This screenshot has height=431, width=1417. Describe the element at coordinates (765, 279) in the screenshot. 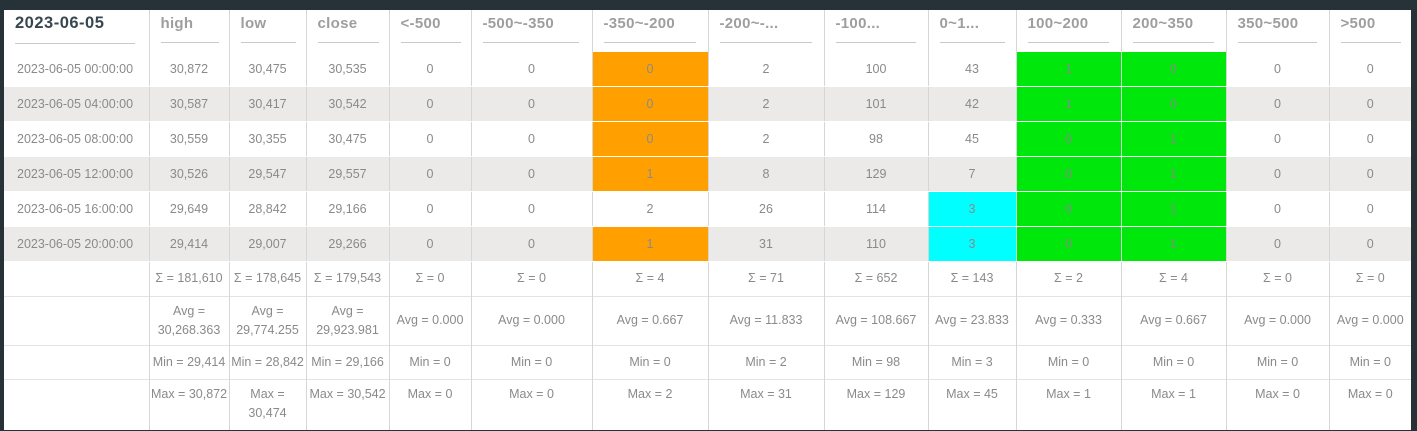

I see `summary-cell: Σ = 71` at that location.